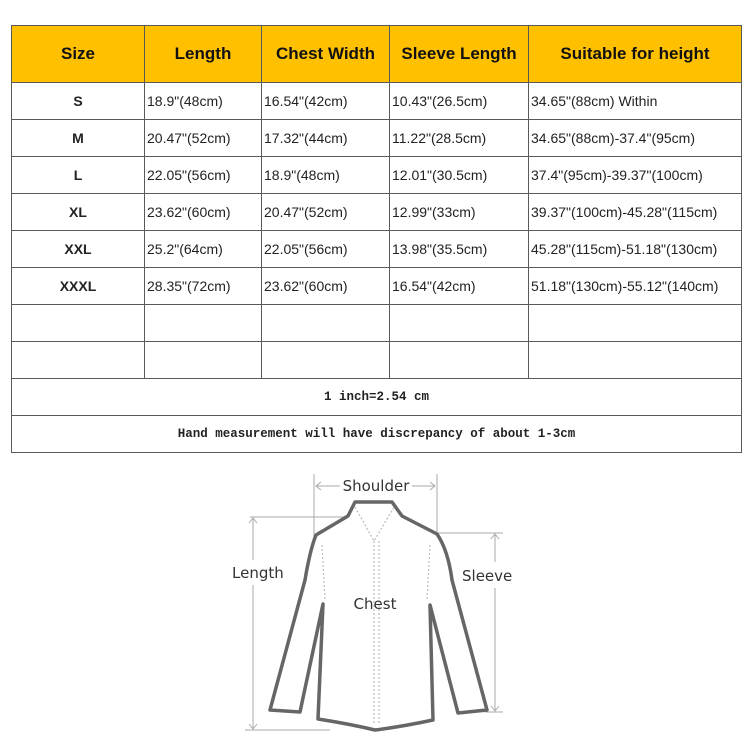 This screenshot has width=750, height=750. I want to click on shirt-outline, so click(378, 616).